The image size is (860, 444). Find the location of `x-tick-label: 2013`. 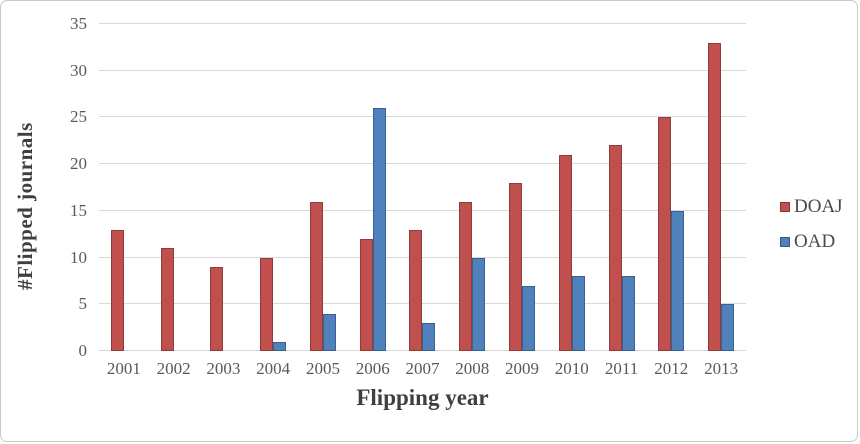

x-tick-label: 2013 is located at coordinates (721, 368).